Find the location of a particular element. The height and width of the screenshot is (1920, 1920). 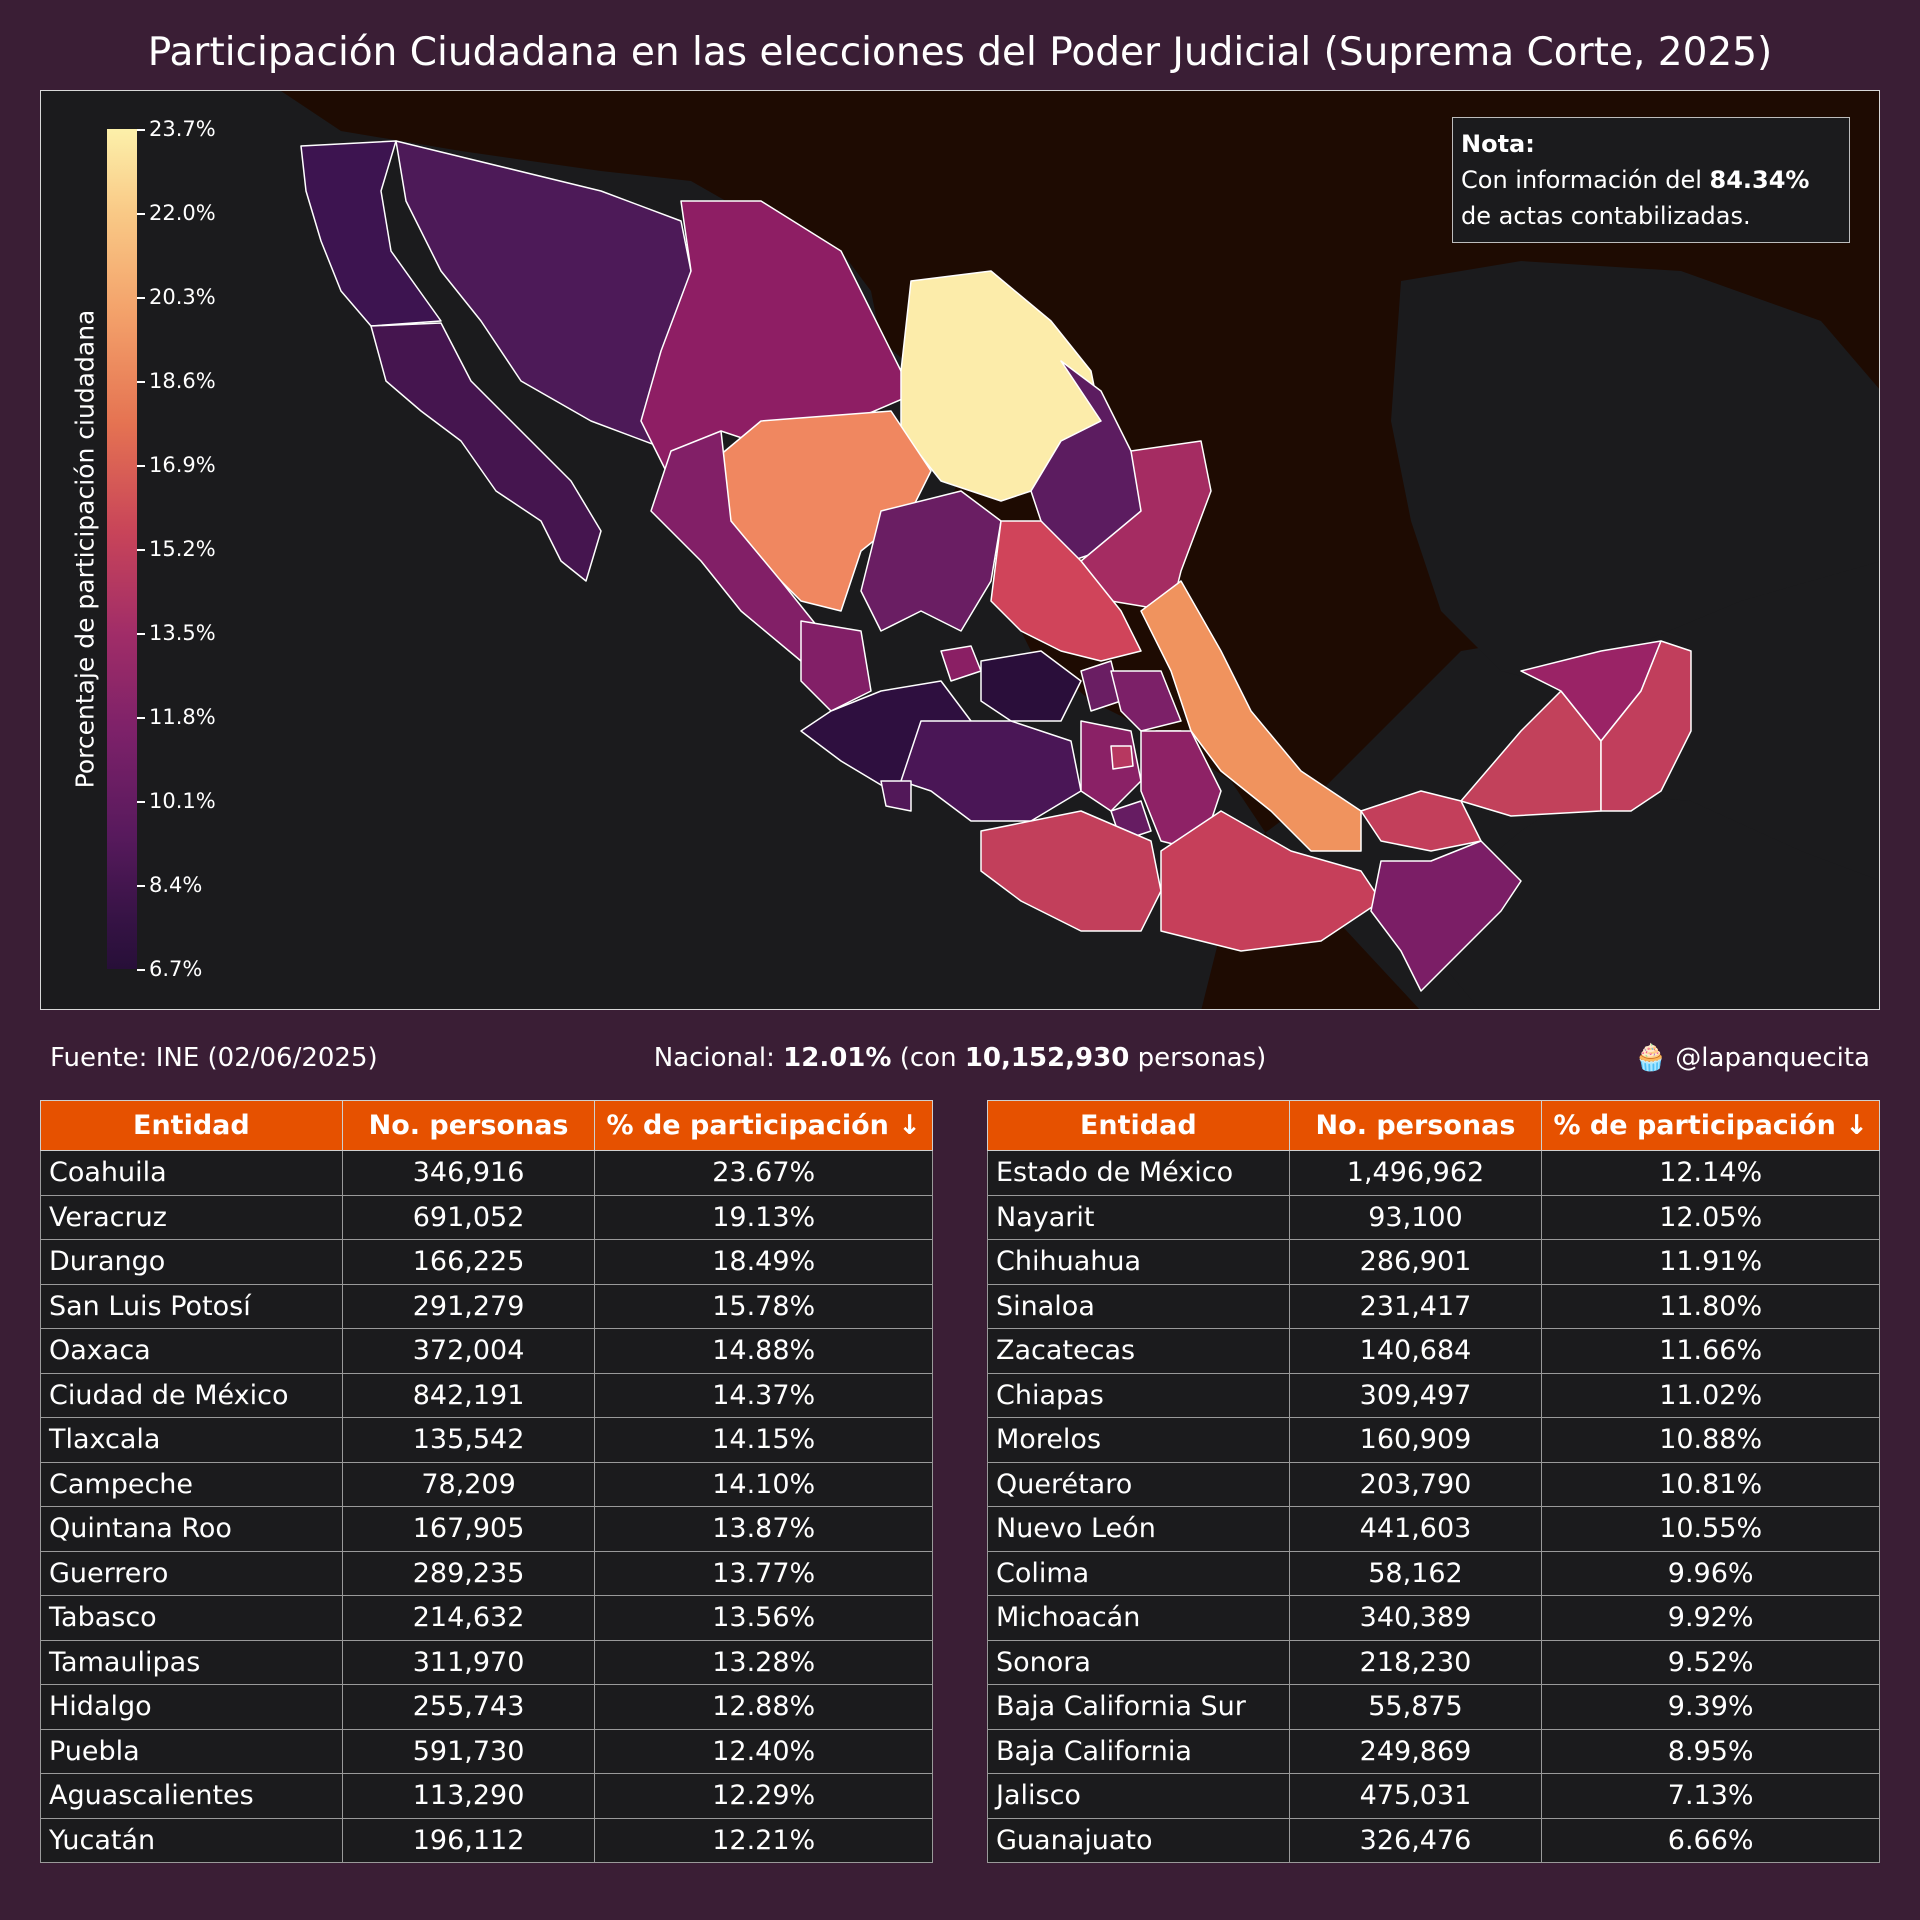

cell-personas: 591,730 is located at coordinates (468, 1751).